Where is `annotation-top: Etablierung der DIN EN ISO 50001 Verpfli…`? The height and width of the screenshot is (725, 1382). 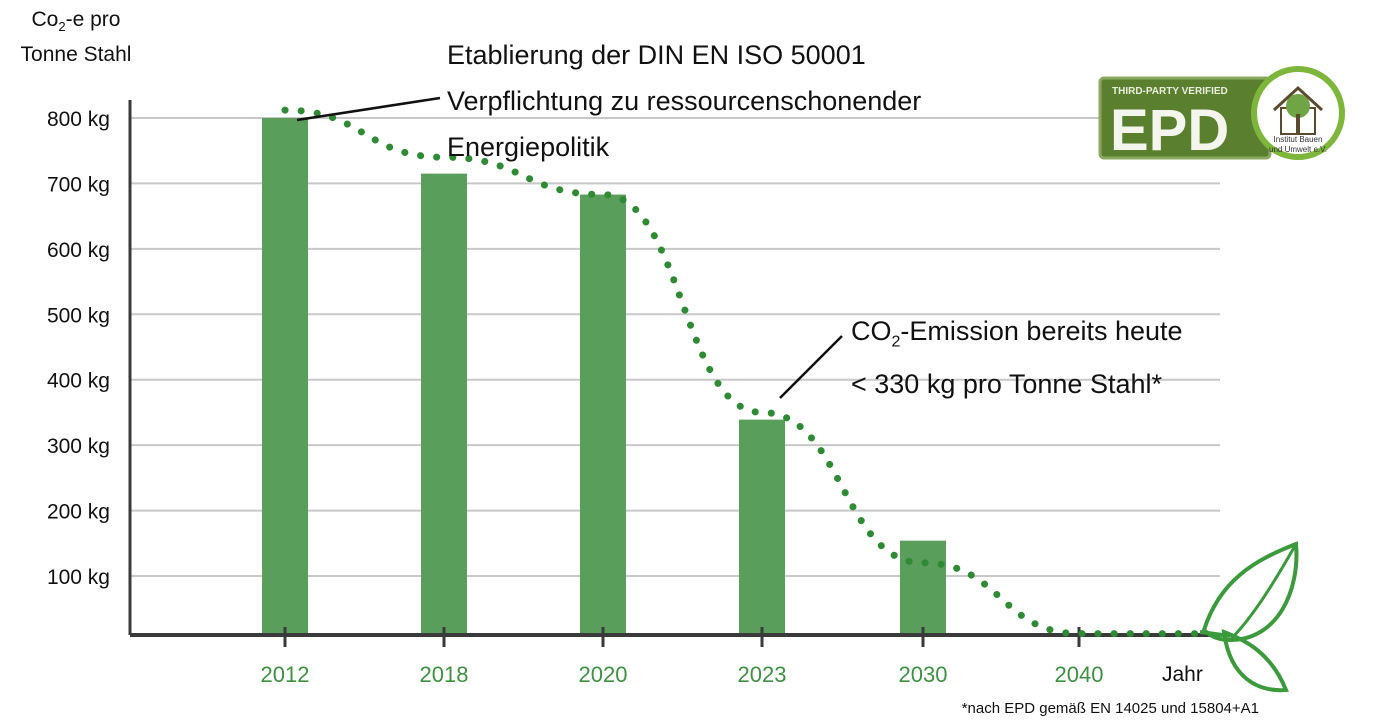 annotation-top: Etablierung der DIN EN ISO 50001 Verpfli… is located at coordinates (684, 101).